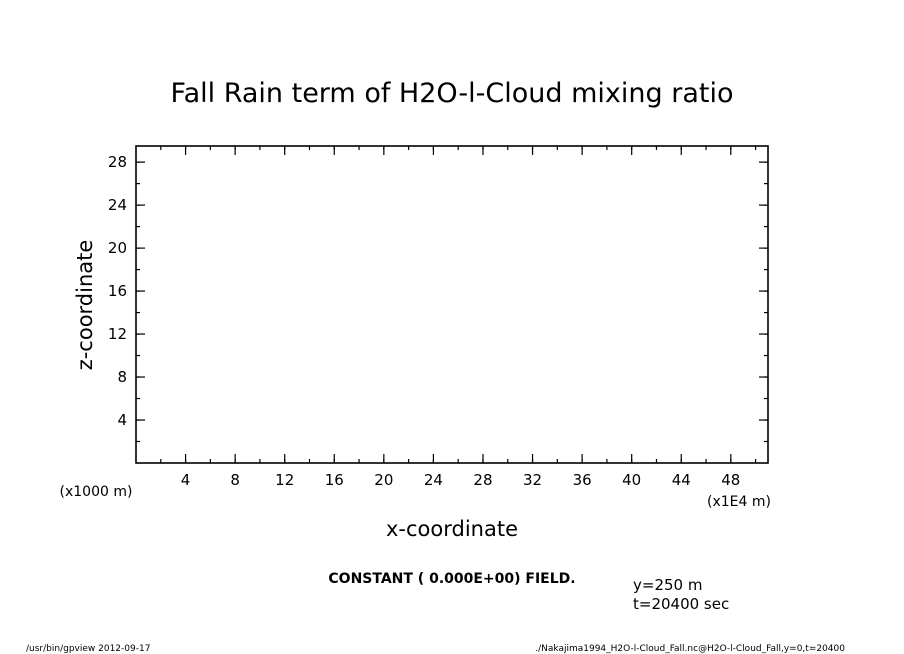  Describe the element at coordinates (730, 480) in the screenshot. I see `x-tick-label: 48` at that location.